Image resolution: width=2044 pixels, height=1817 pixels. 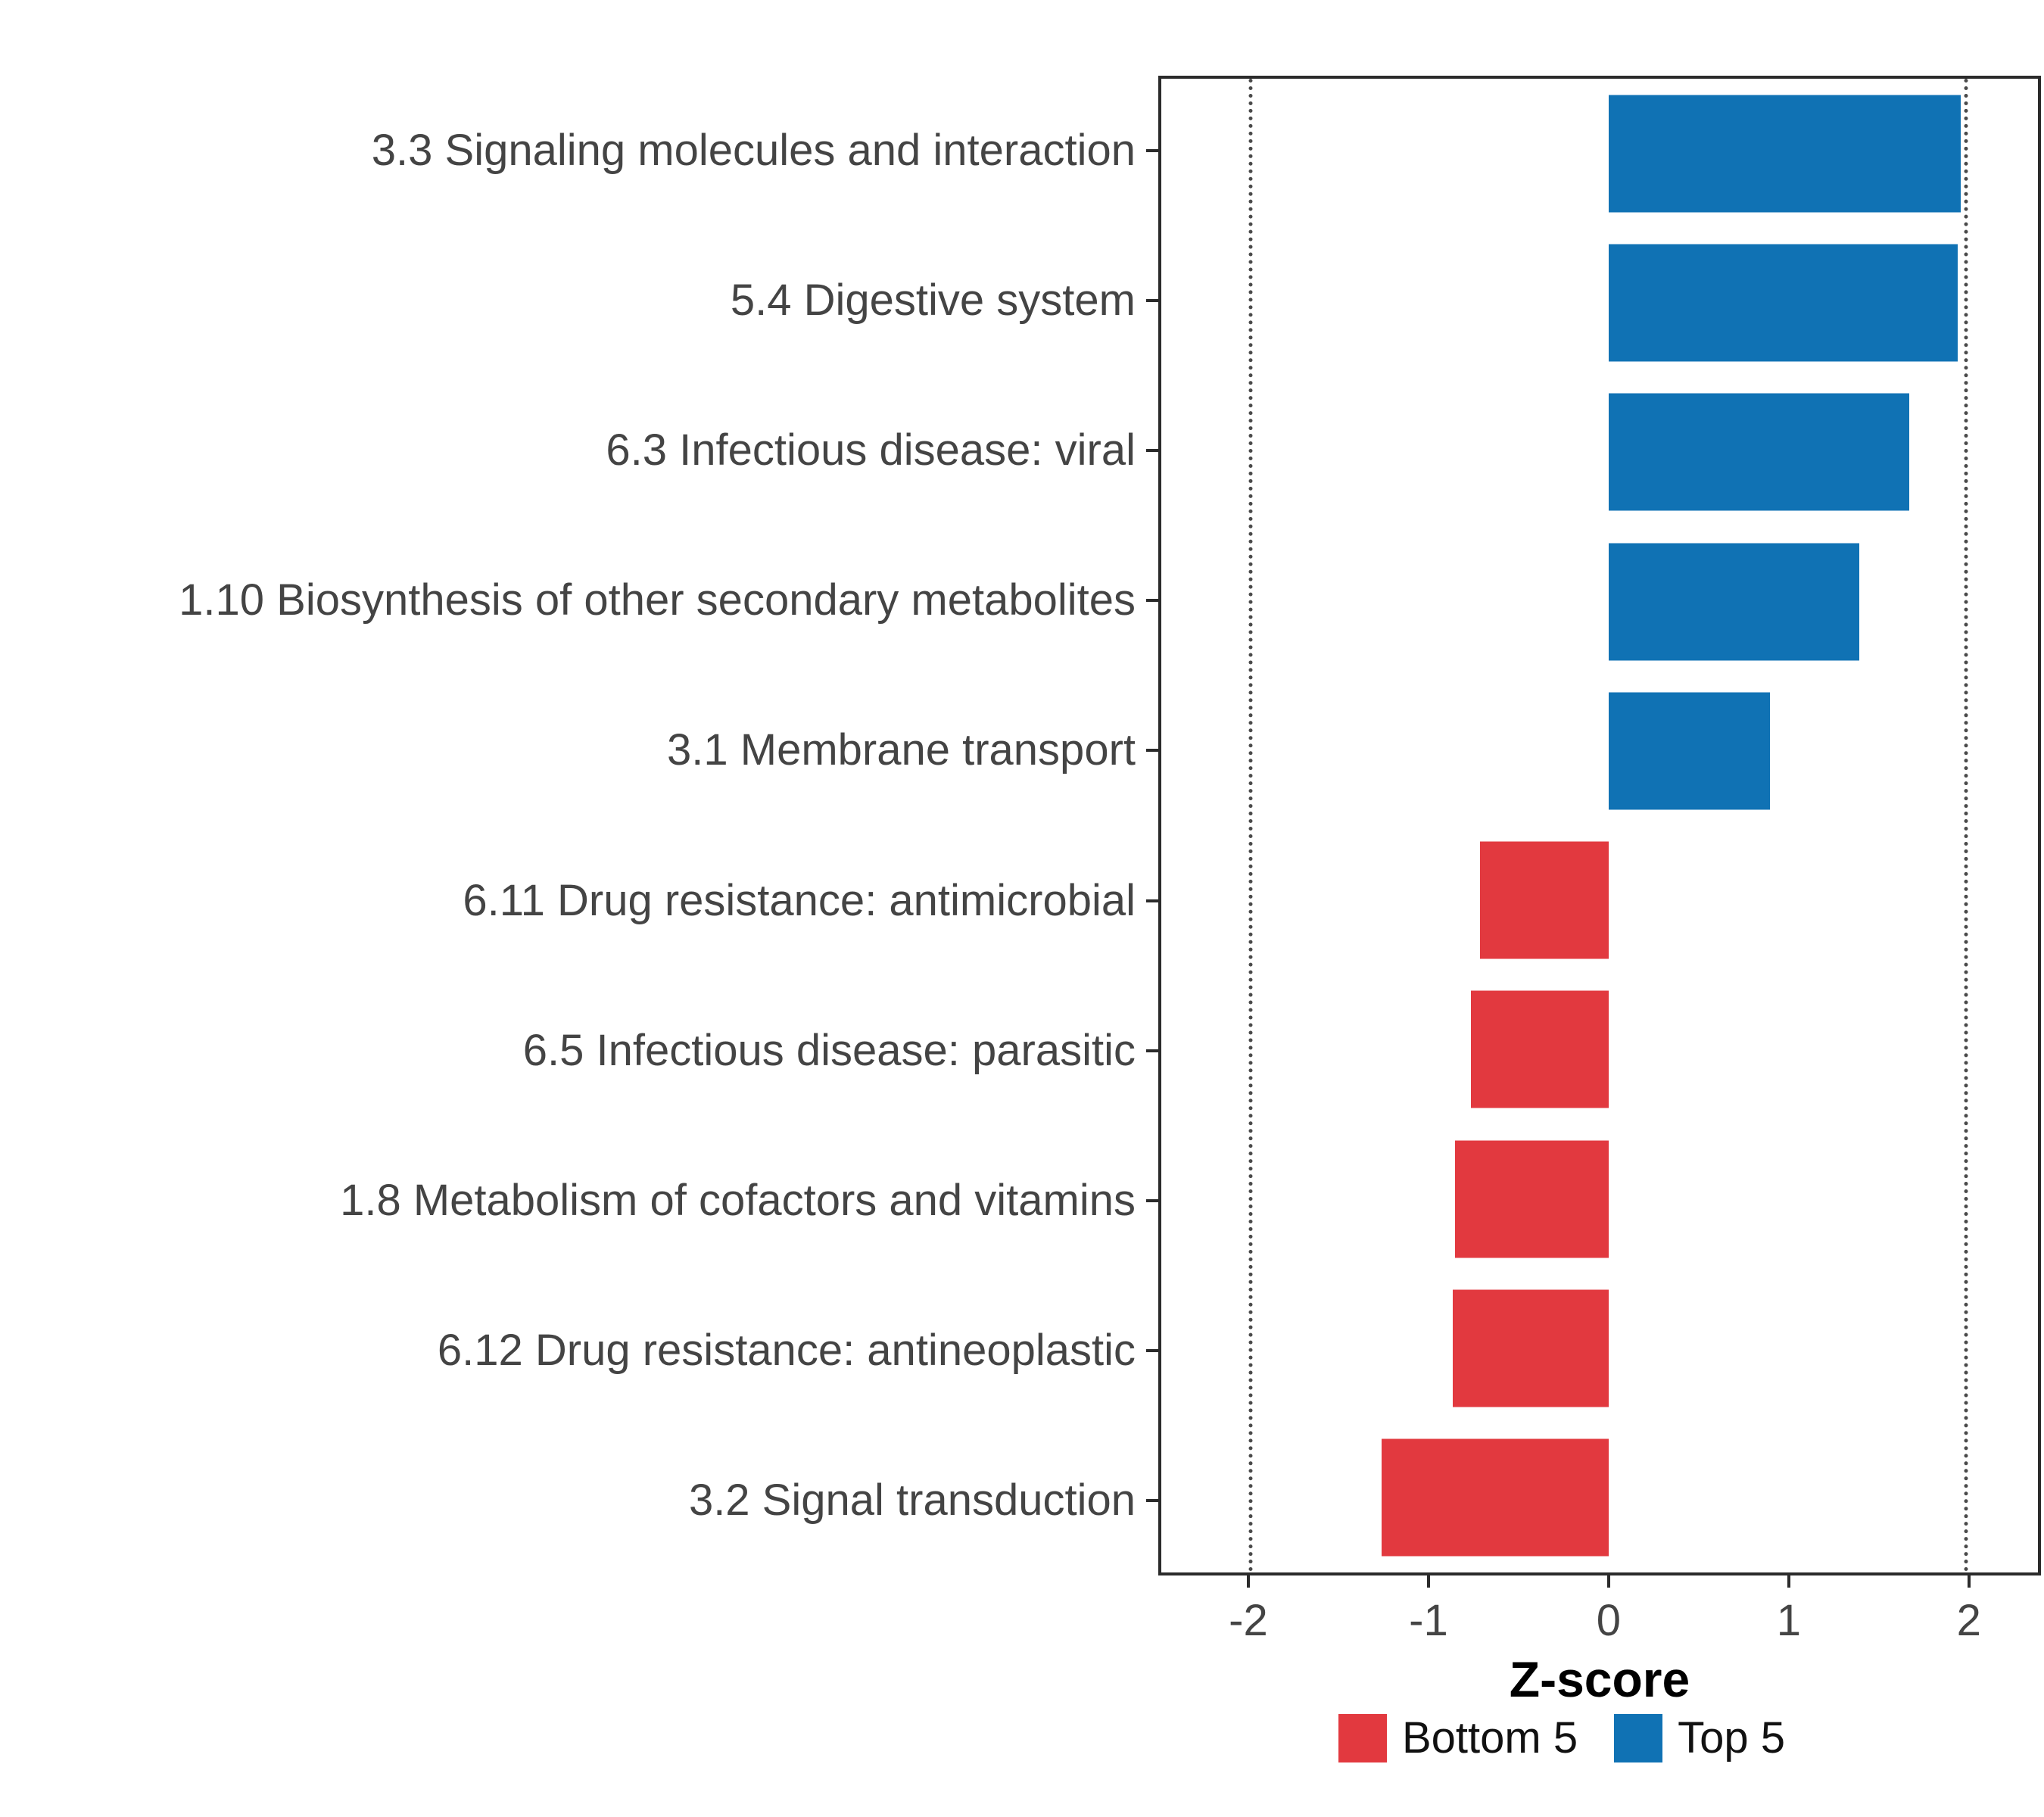 What do you see at coordinates (1489, 1737) in the screenshot?
I see `legend-label: Bottom 5` at bounding box center [1489, 1737].